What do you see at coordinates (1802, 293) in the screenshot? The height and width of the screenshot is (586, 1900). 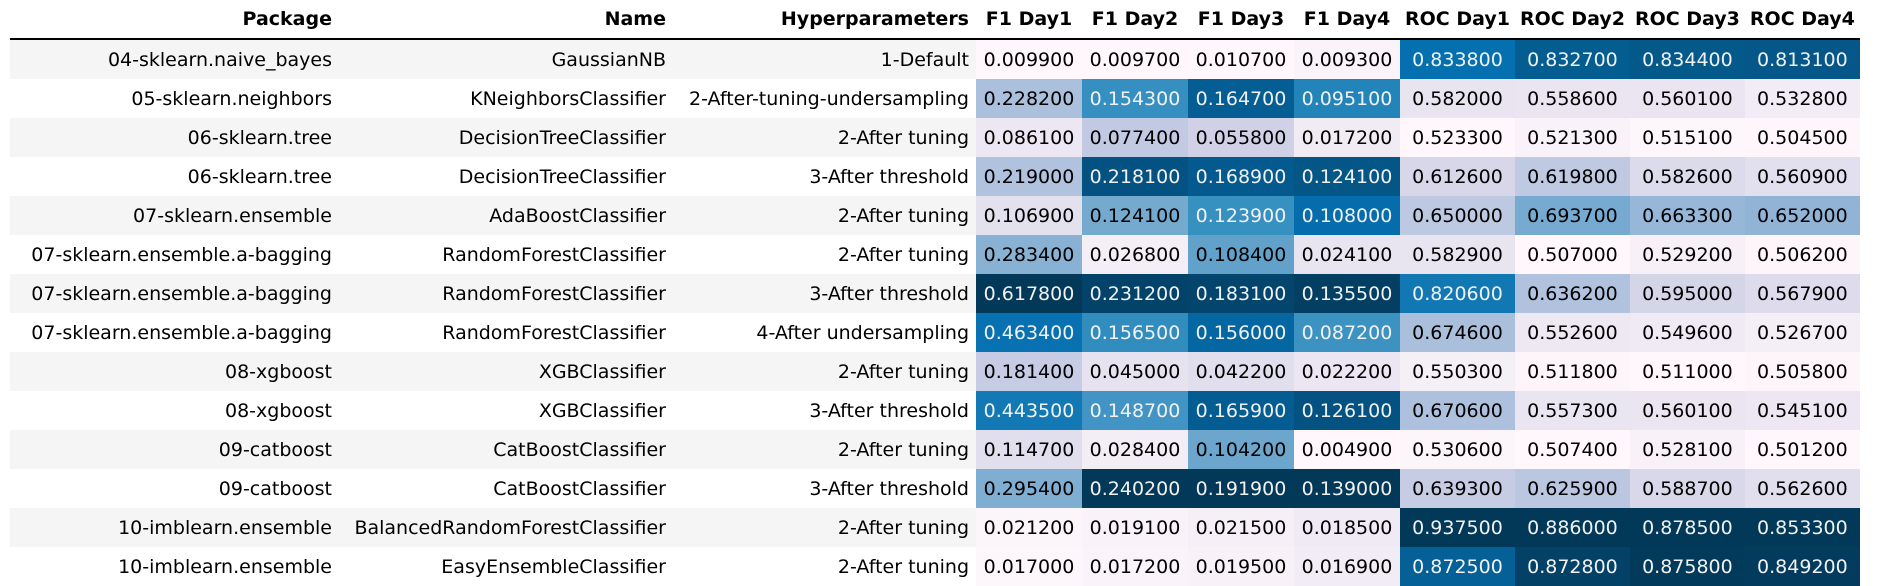 I see `value-cell-roc-day4: 0.567900` at bounding box center [1802, 293].